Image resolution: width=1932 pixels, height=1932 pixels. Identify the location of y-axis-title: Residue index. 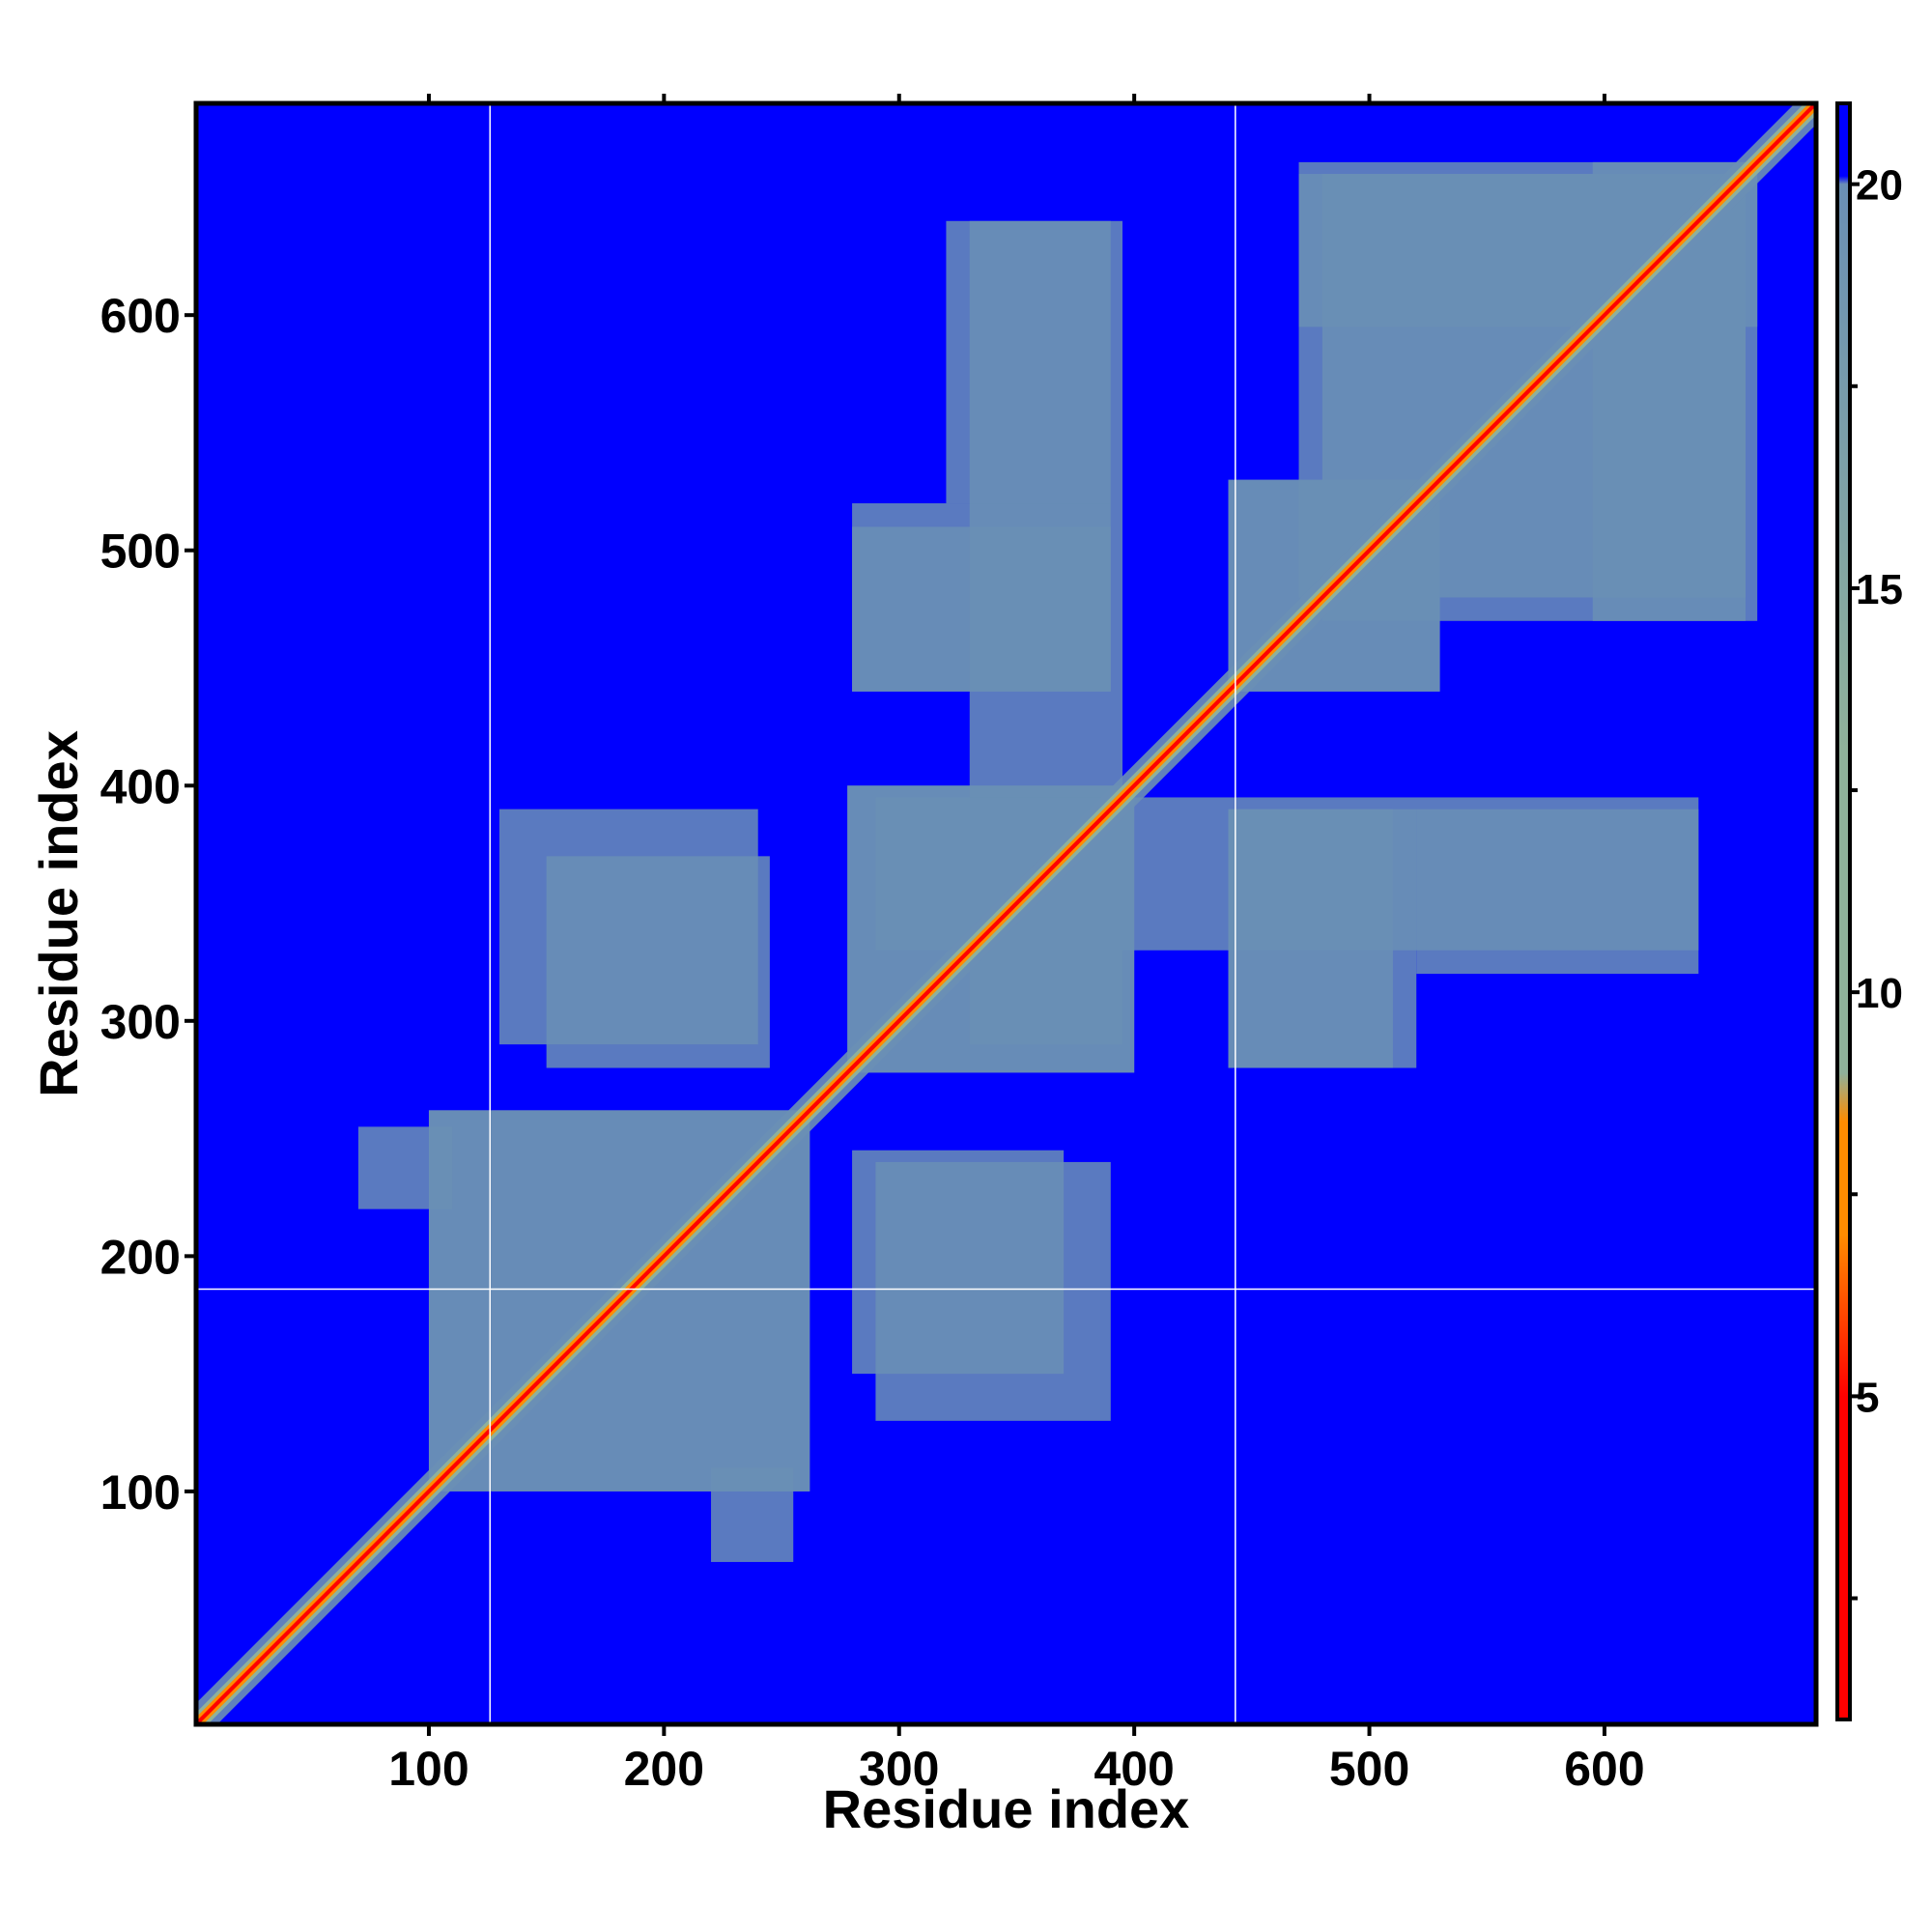
(58, 913).